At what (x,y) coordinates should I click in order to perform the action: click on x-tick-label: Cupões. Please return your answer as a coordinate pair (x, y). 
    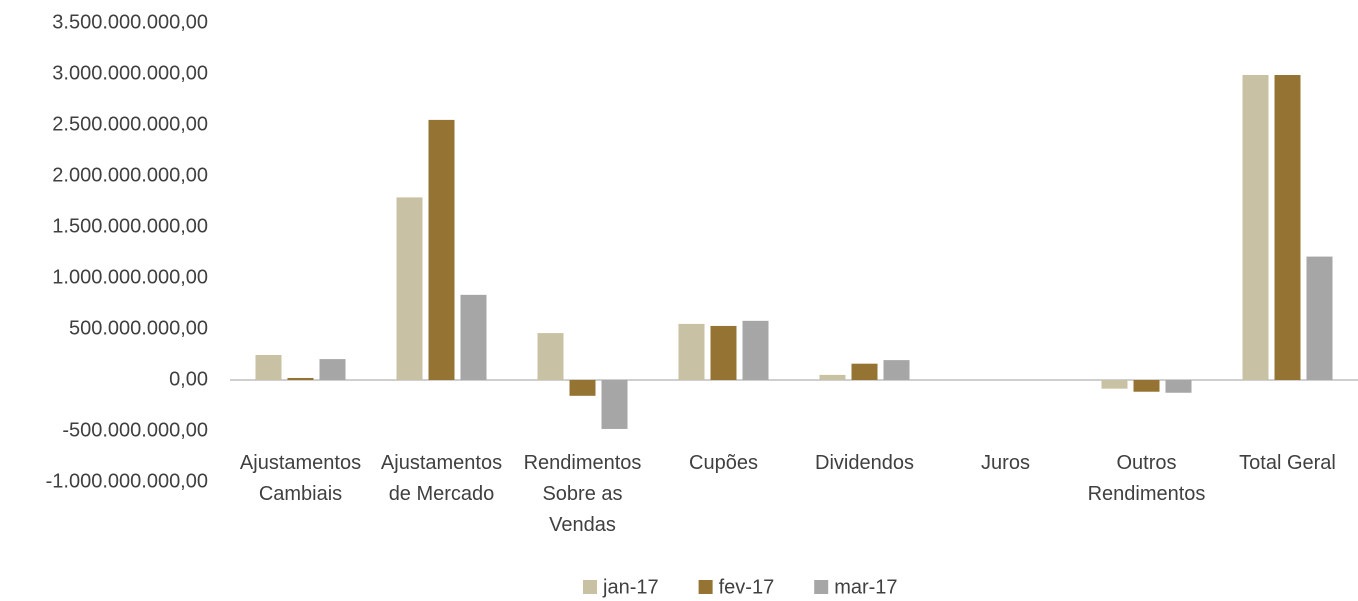
    Looking at the image, I should click on (723, 463).